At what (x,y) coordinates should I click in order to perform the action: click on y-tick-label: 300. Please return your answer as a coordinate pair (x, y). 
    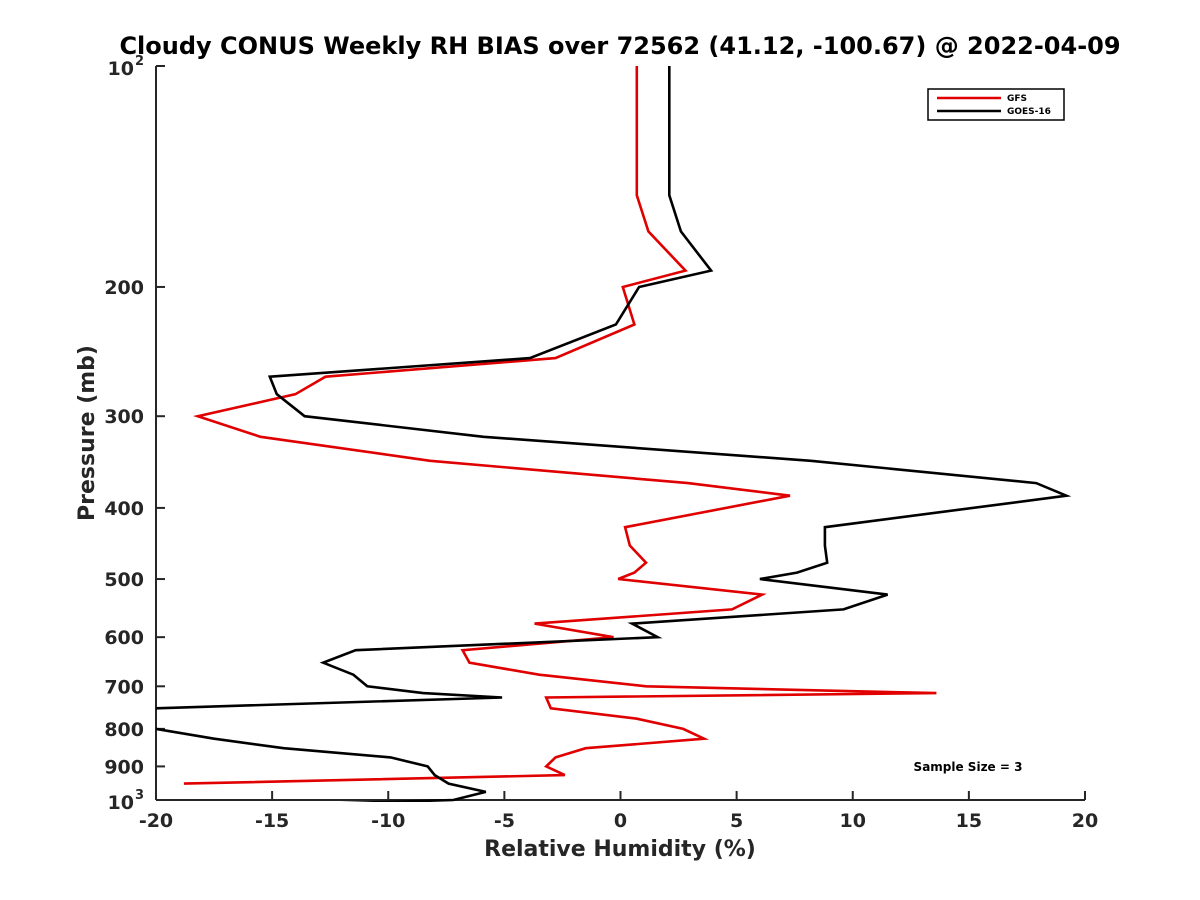
    Looking at the image, I should click on (124, 417).